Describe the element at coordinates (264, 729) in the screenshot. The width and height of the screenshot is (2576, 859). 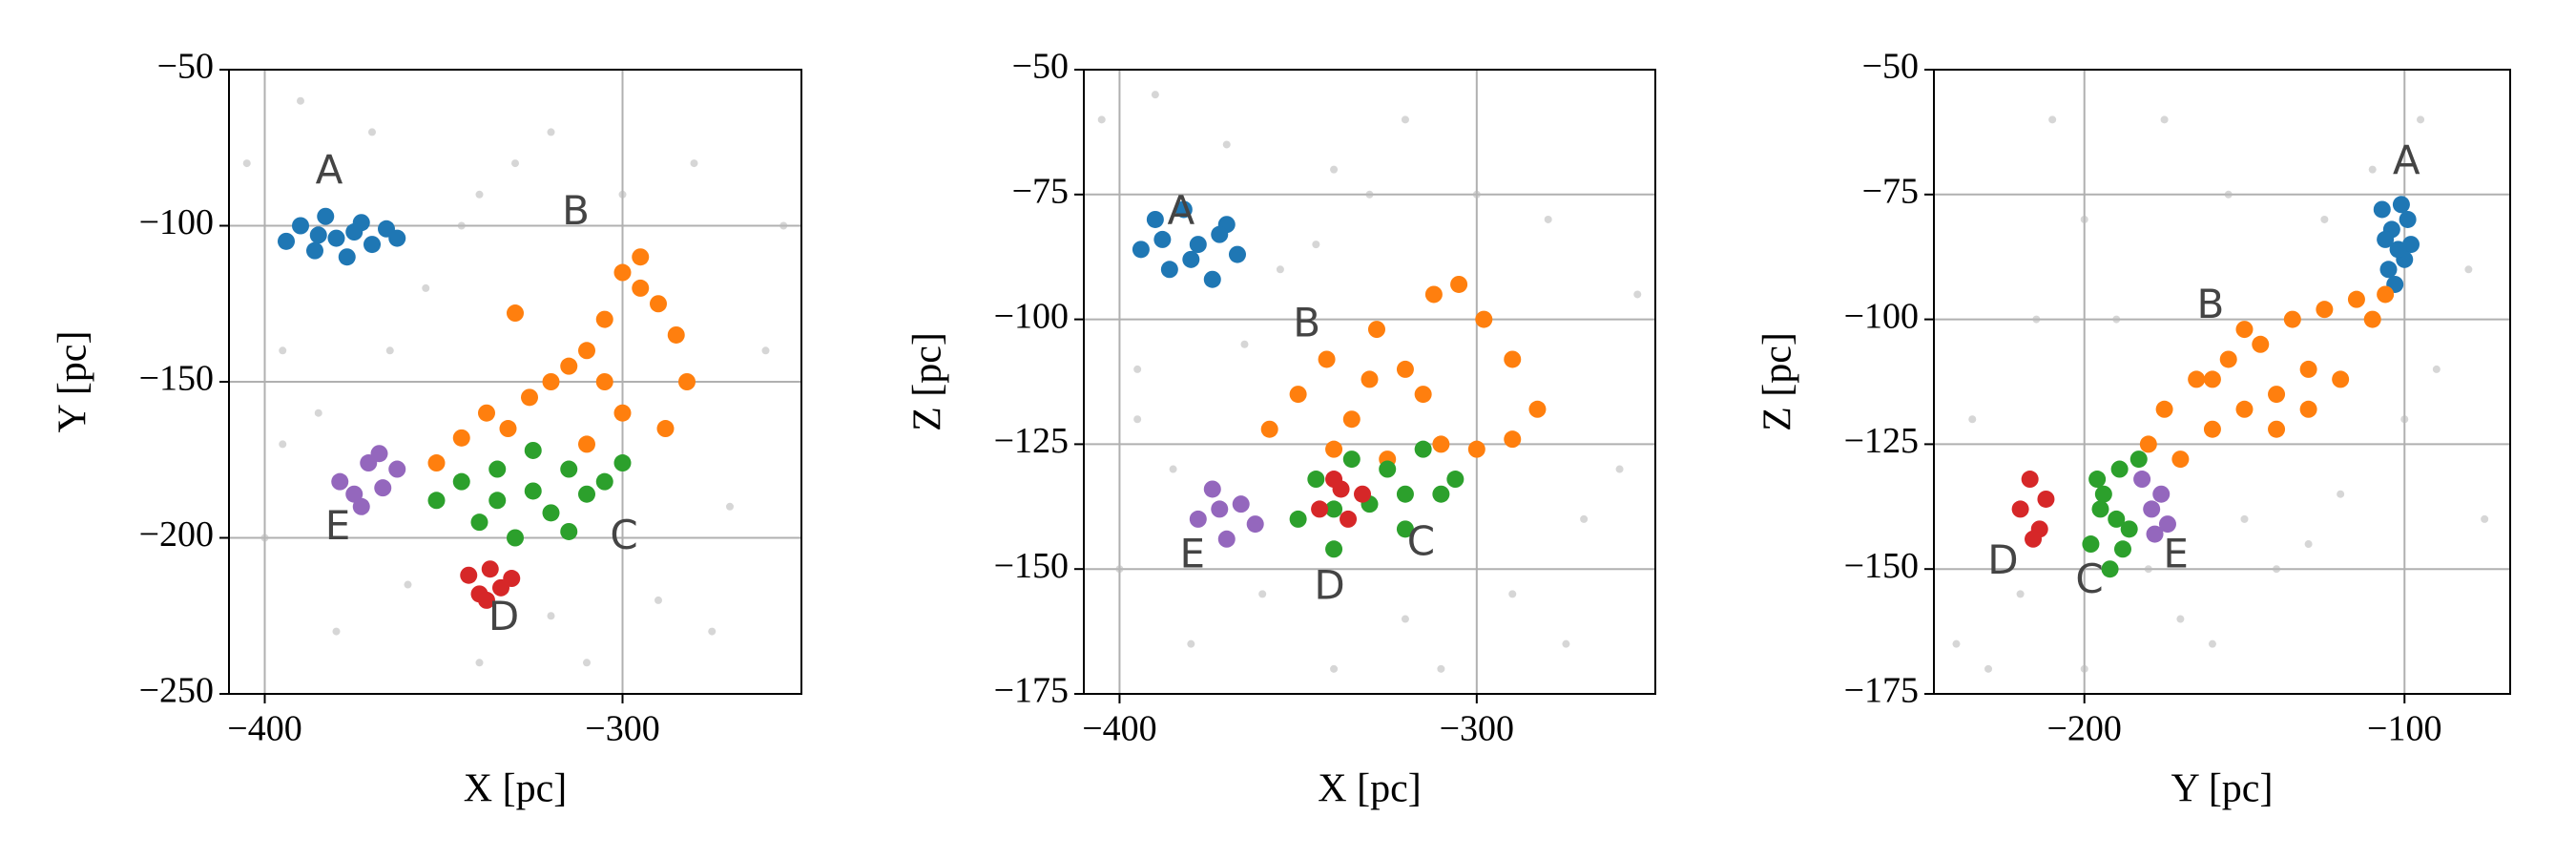
I see `x-tick-label: −400` at that location.